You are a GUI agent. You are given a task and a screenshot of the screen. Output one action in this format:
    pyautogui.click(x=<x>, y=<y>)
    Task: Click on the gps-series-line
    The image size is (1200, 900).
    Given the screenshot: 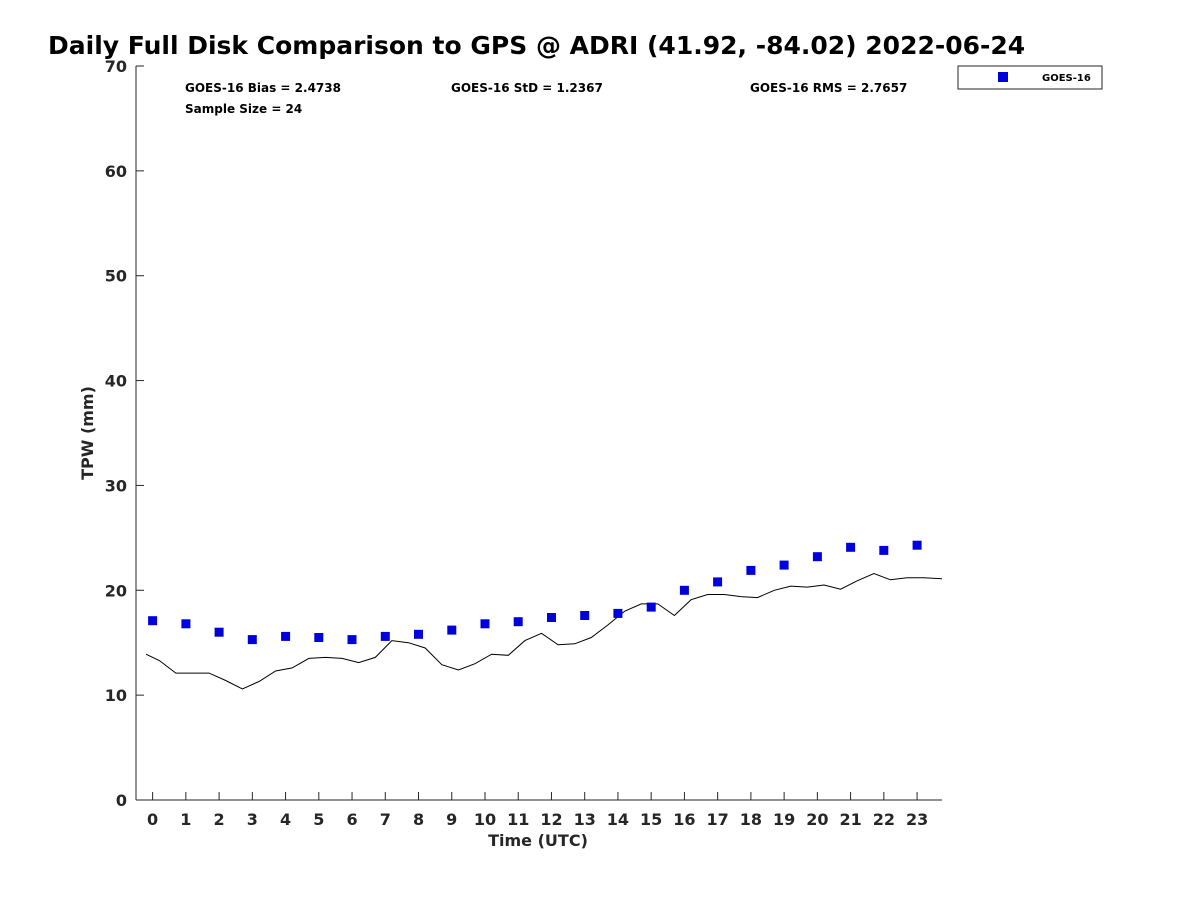 What is the action you would take?
    pyautogui.click(x=544, y=631)
    